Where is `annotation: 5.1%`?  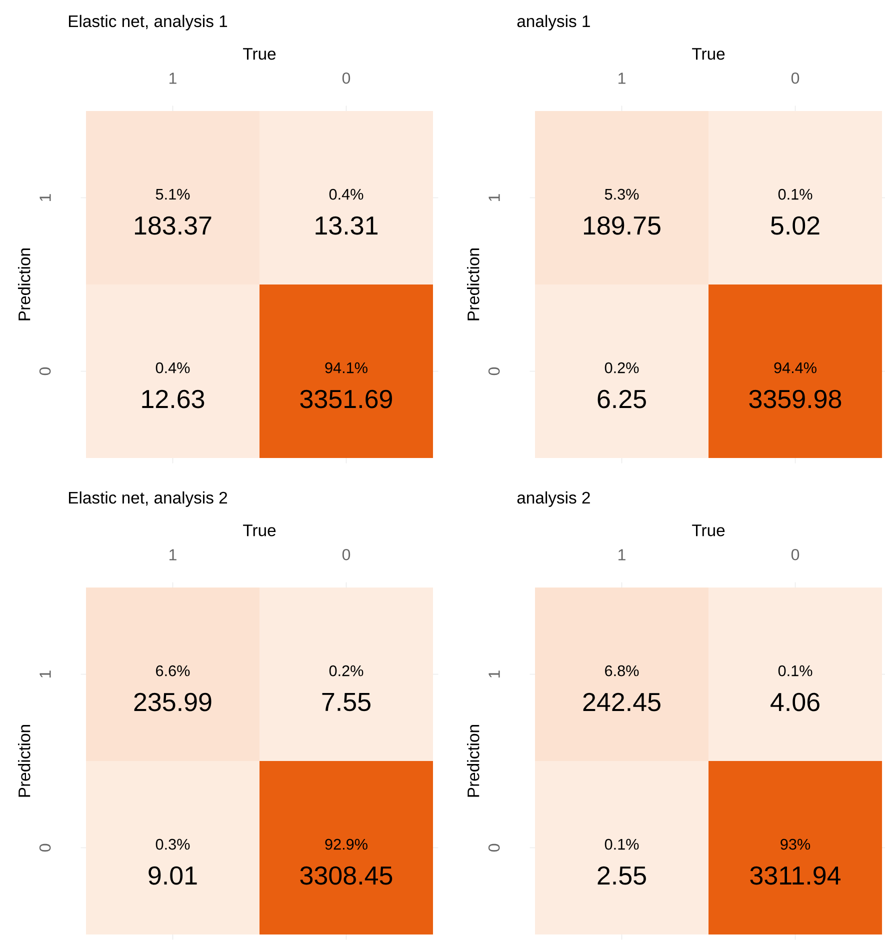
annotation: 5.1% is located at coordinates (173, 194).